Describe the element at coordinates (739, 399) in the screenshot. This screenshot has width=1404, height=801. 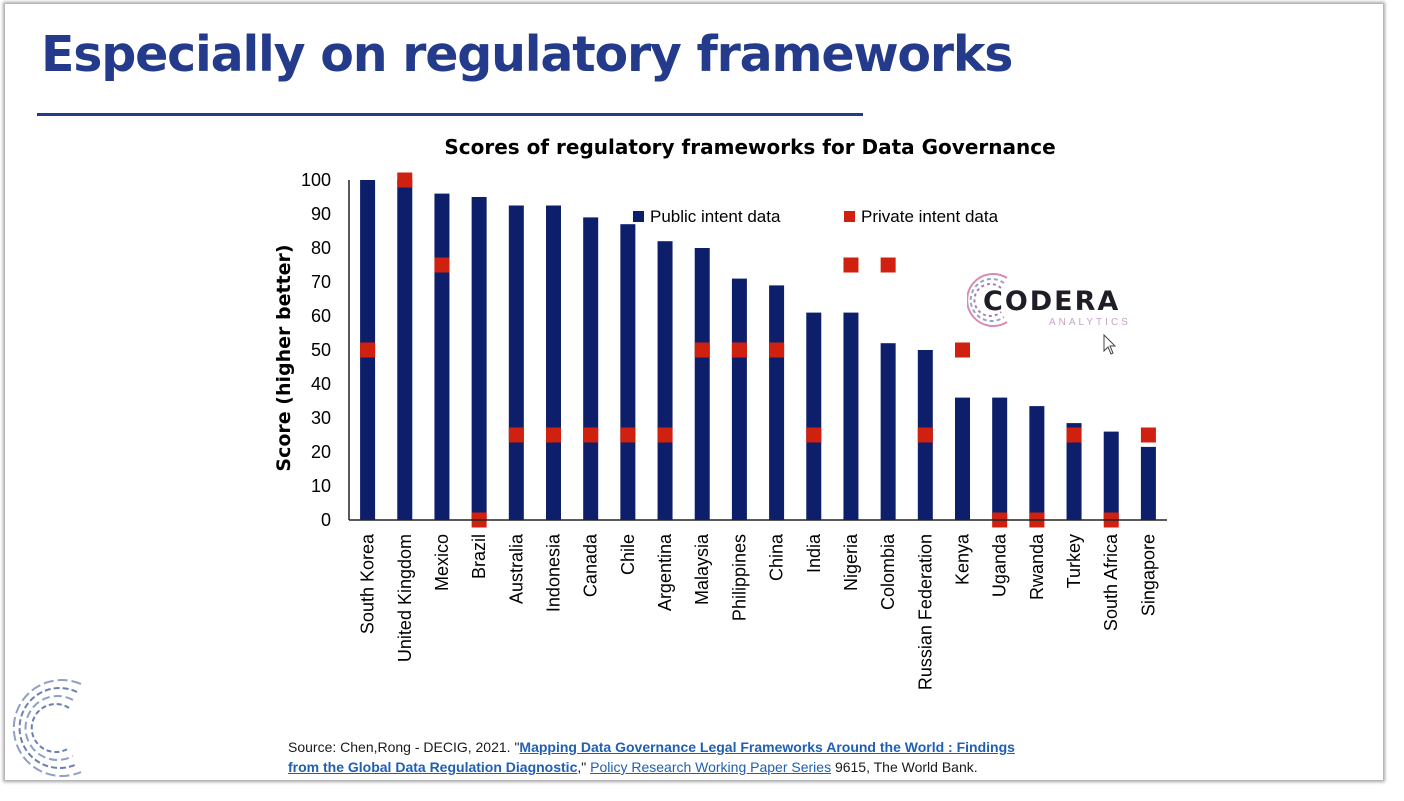
I see `bar-public-philippines` at that location.